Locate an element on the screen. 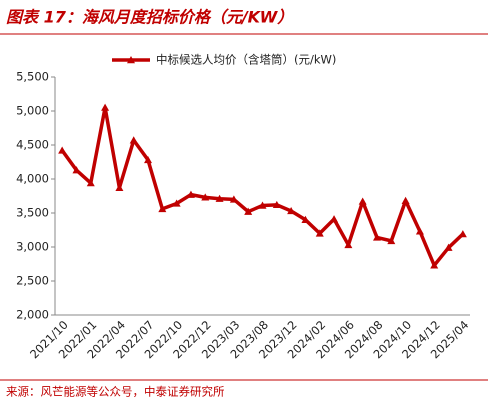 The width and height of the screenshot is (488, 404). y-tick-label: 5,500 is located at coordinates (32, 77).